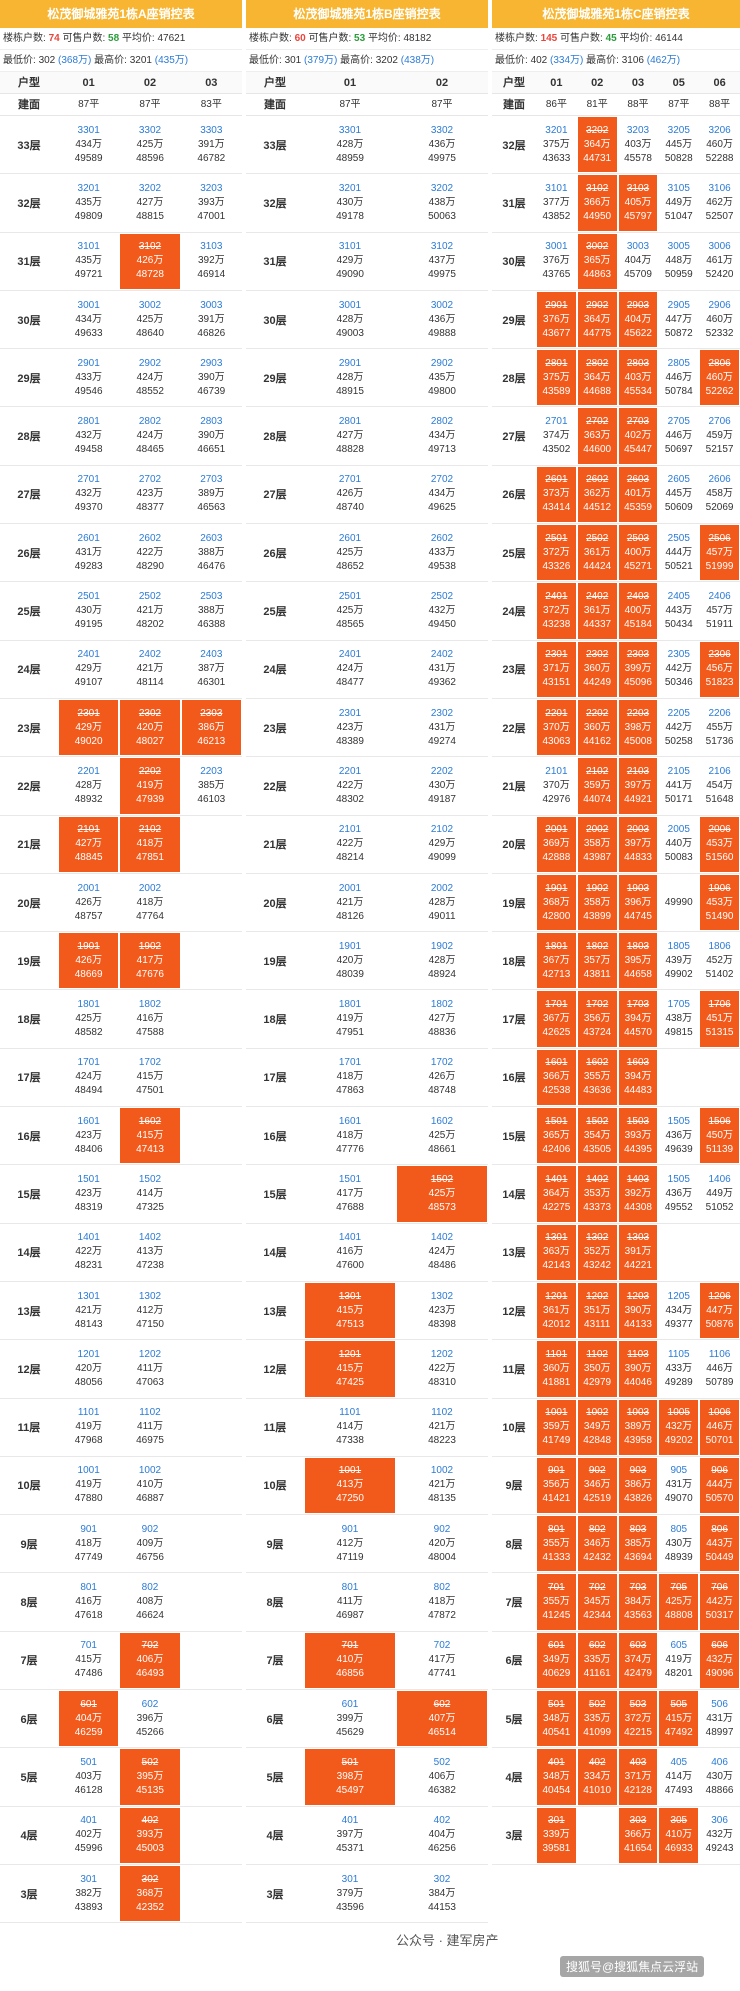 The width and height of the screenshot is (740, 1991). Describe the element at coordinates (719, 844) in the screenshot. I see `unit-cell-sold: 2006 453万 51560` at that location.